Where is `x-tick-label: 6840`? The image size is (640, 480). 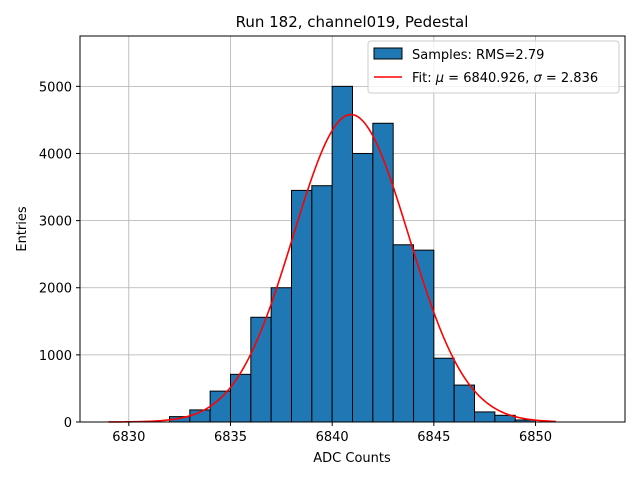 x-tick-label: 6840 is located at coordinates (332, 437).